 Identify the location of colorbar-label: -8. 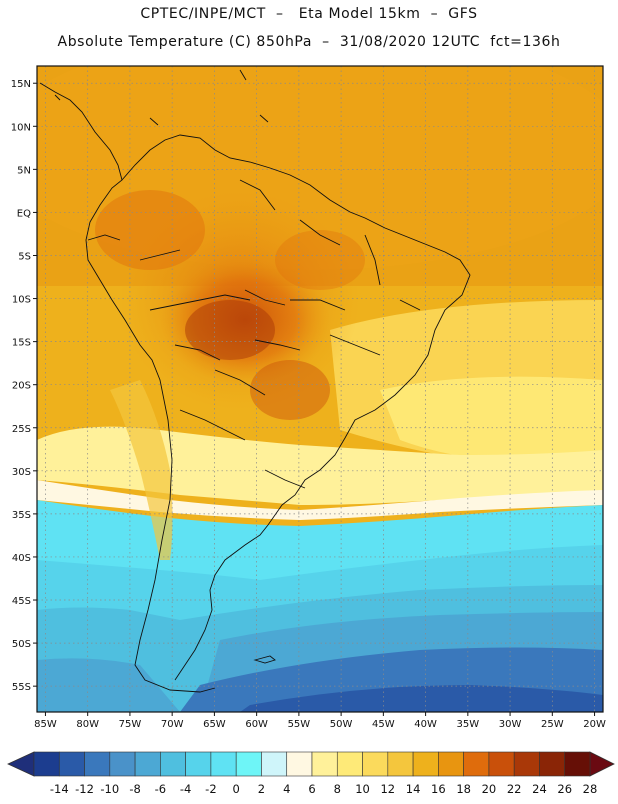
(134, 789).